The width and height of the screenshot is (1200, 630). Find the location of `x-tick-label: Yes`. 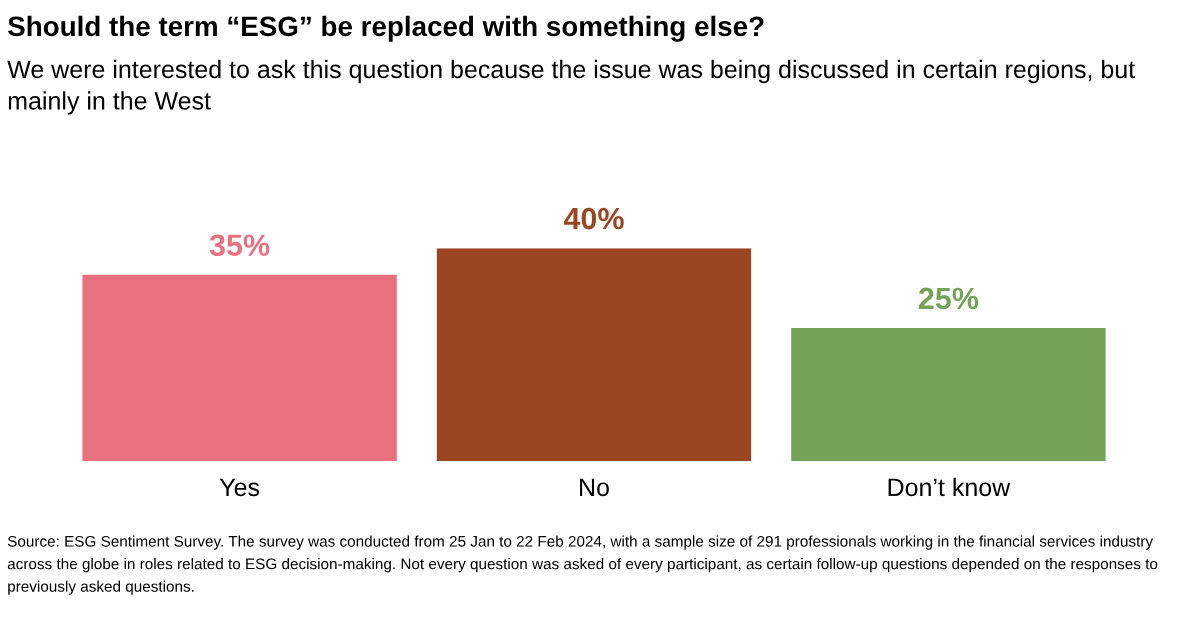

x-tick-label: Yes is located at coordinates (239, 487).